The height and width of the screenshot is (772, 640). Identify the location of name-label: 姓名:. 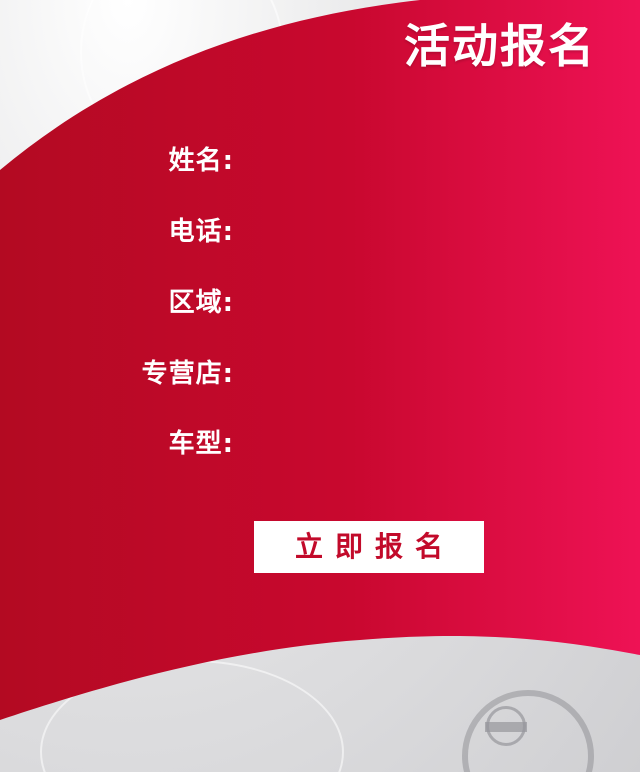
(201, 161).